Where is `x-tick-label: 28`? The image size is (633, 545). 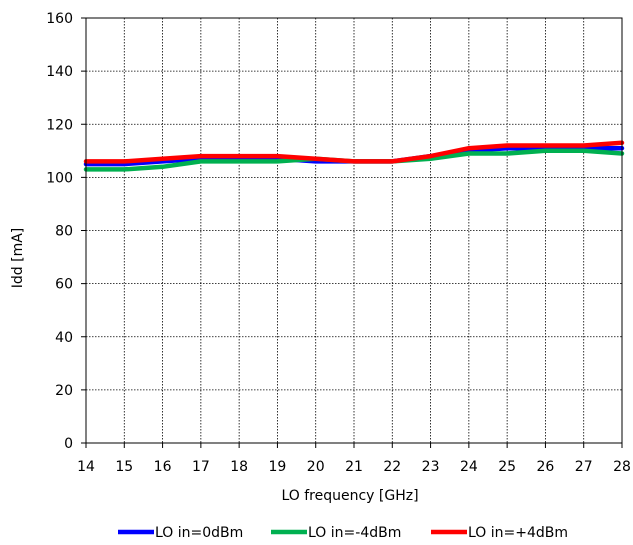 x-tick-label: 28 is located at coordinates (622, 467).